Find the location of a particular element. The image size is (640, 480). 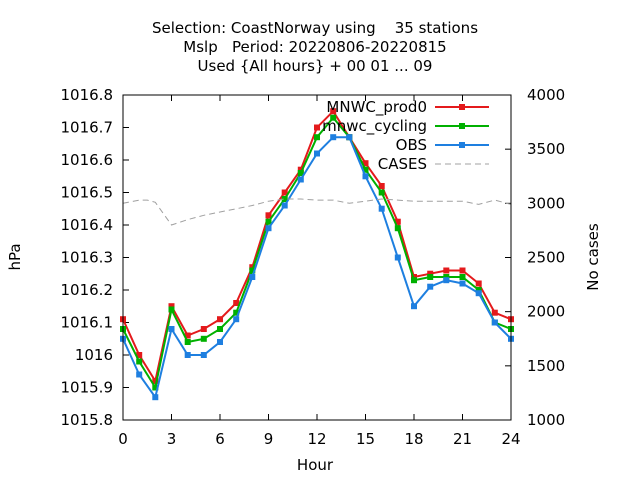

y-tick-label: 1016 is located at coordinates (94, 355).